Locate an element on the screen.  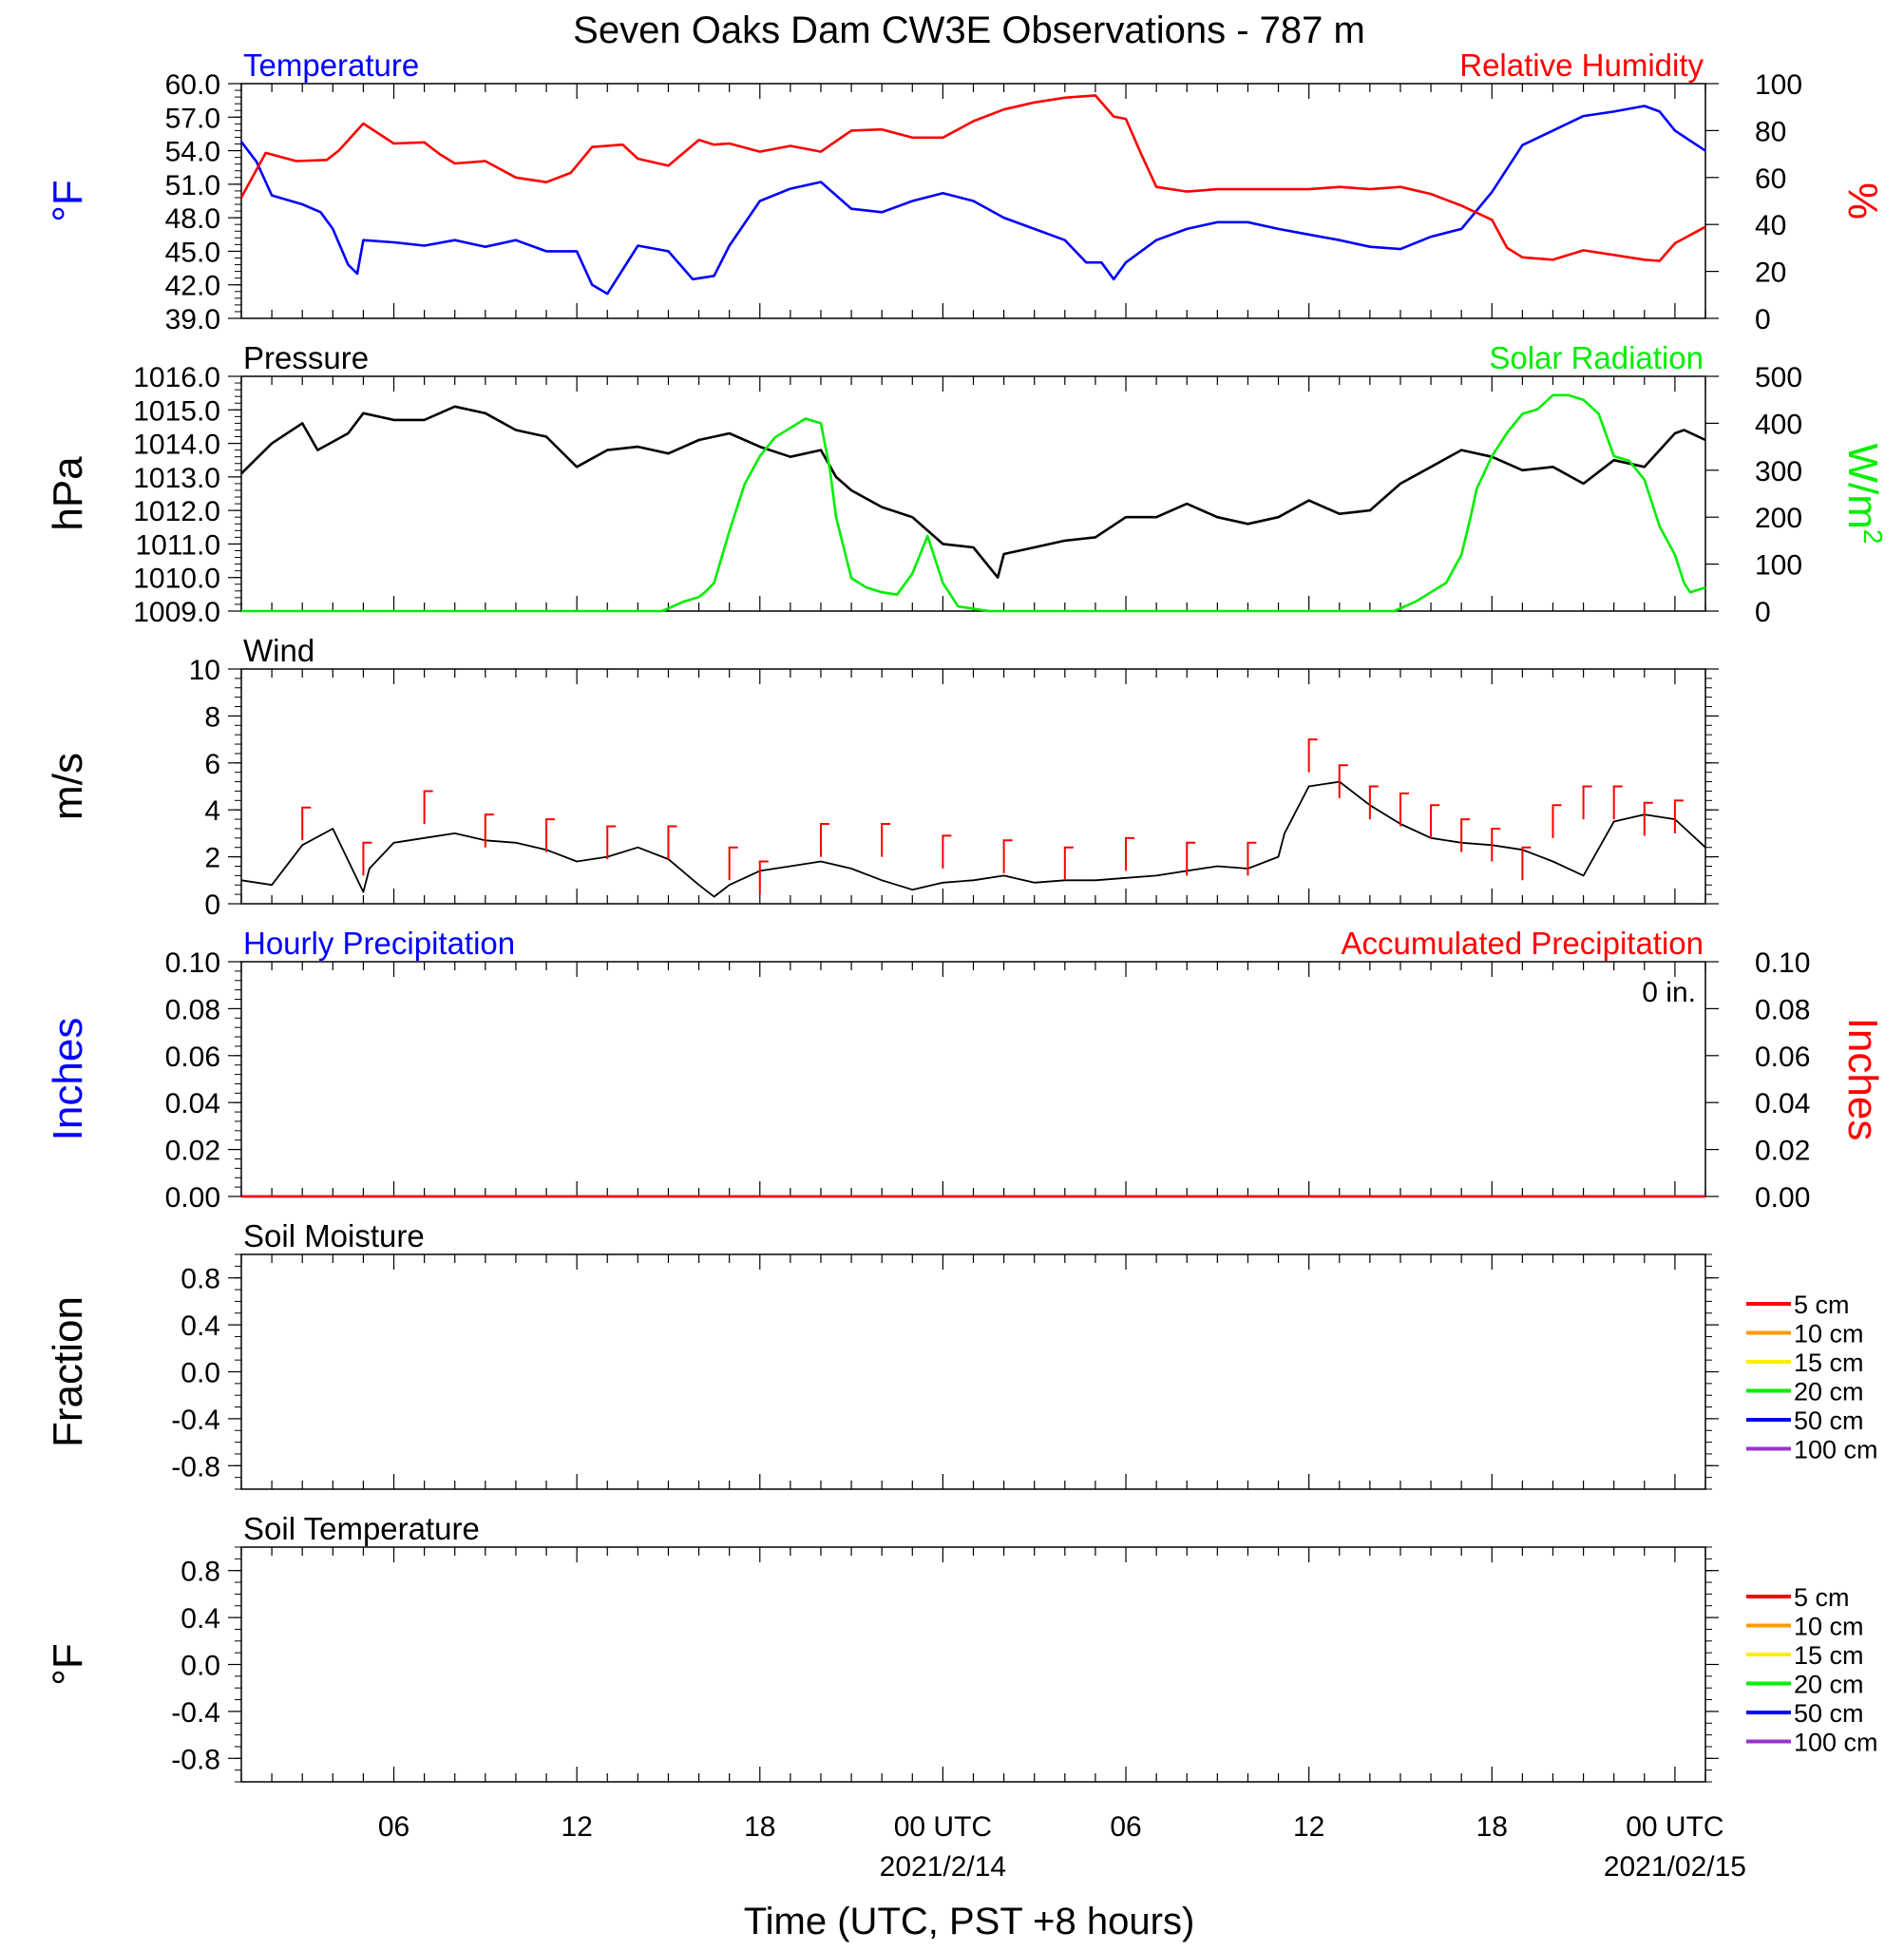
y-tick-label: 6 is located at coordinates (212, 764).